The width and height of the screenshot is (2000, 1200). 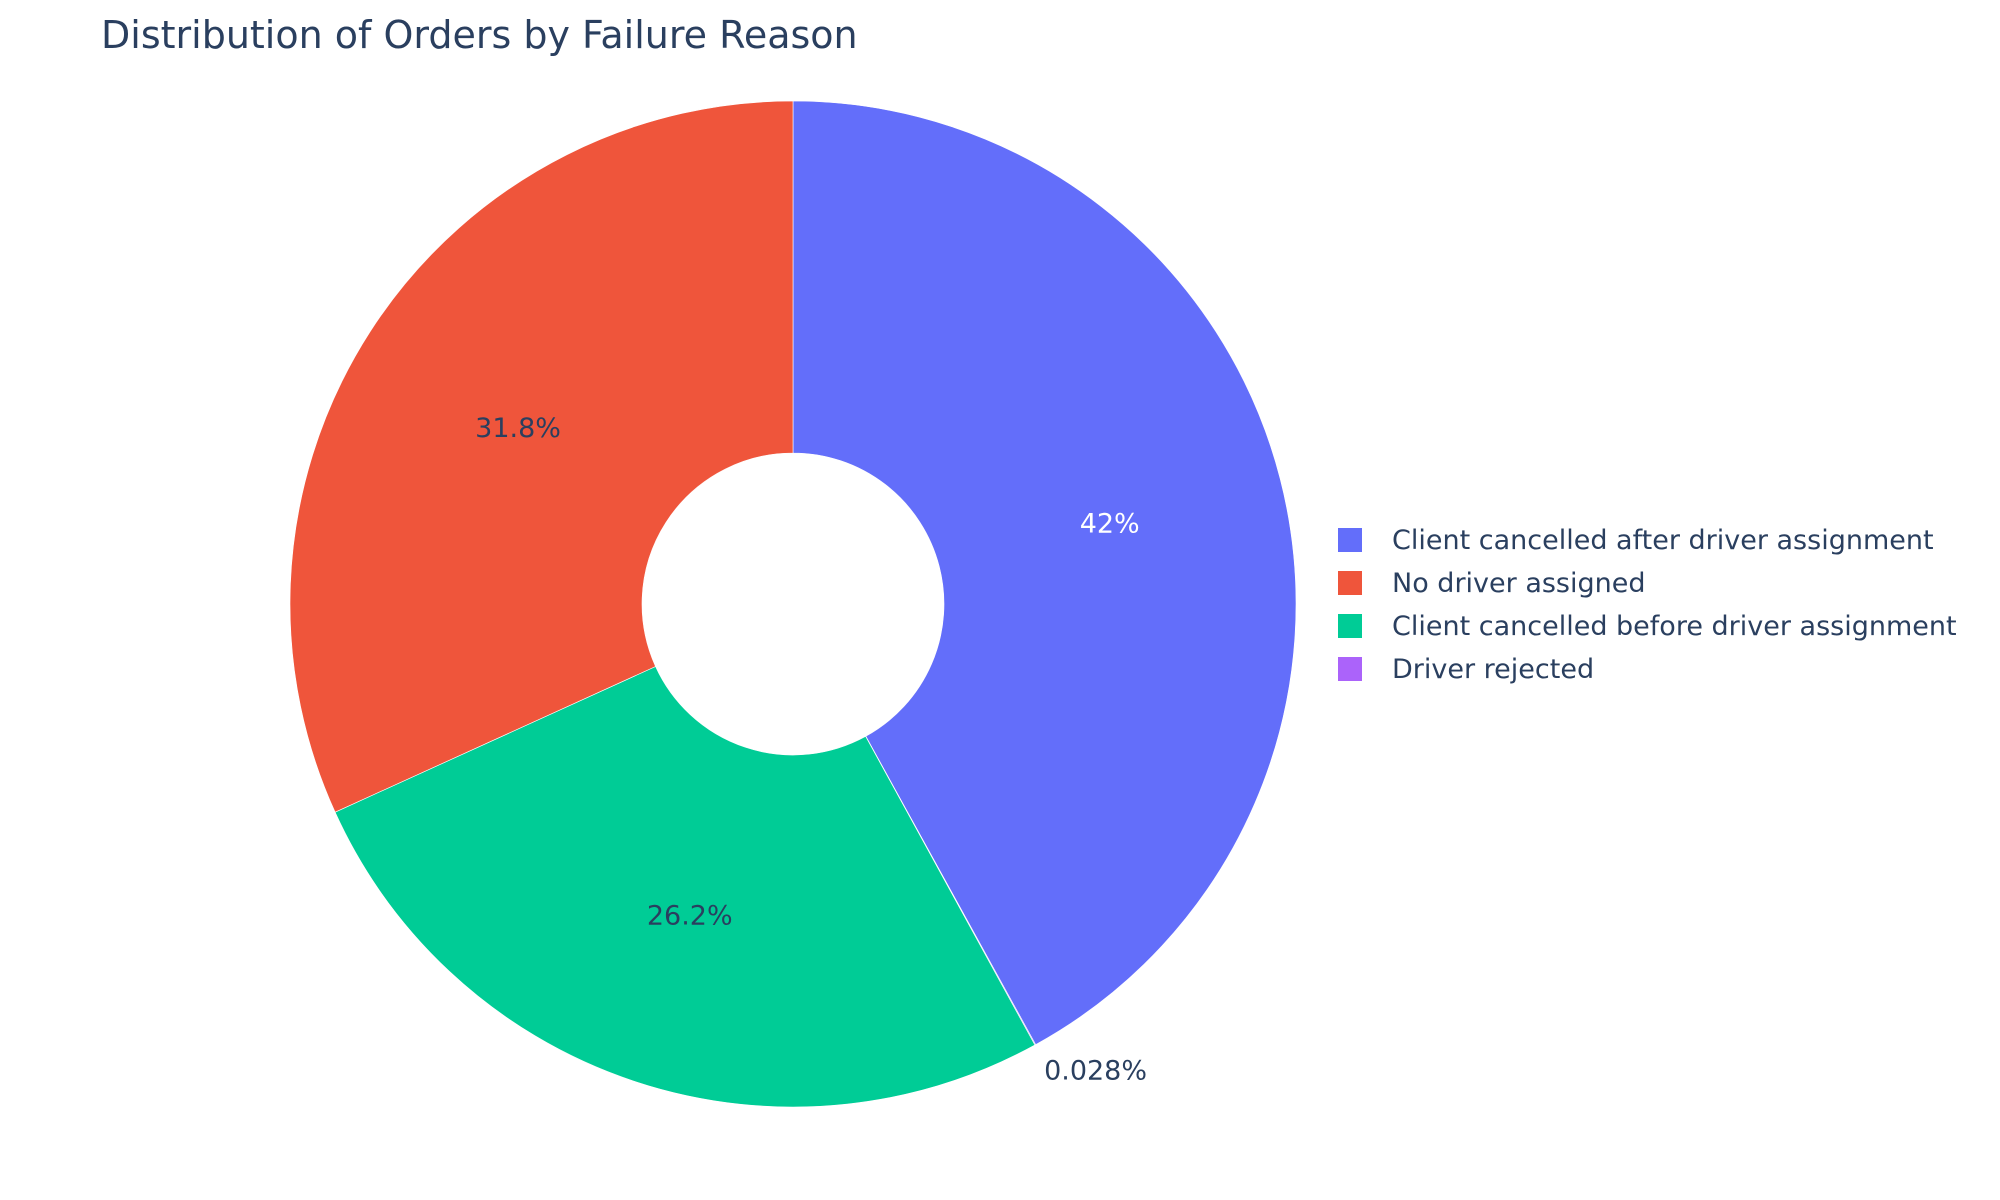 What do you see at coordinates (1493, 669) in the screenshot?
I see `legend-label: Driver rejected` at bounding box center [1493, 669].